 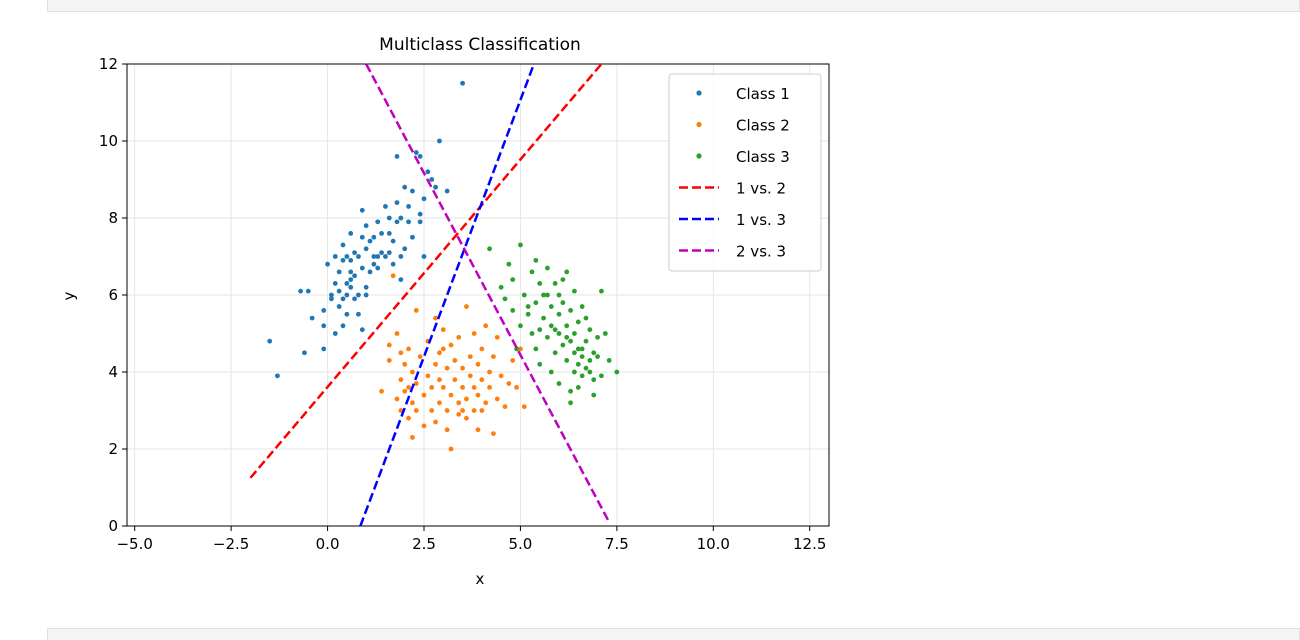 What do you see at coordinates (113, 218) in the screenshot?
I see `y-tick-label: 8` at bounding box center [113, 218].